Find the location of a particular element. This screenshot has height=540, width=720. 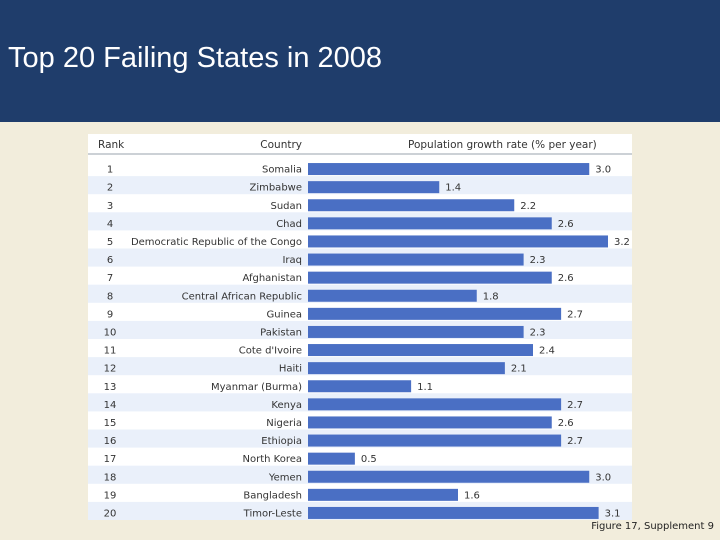

country-label: Iraq is located at coordinates (292, 260).